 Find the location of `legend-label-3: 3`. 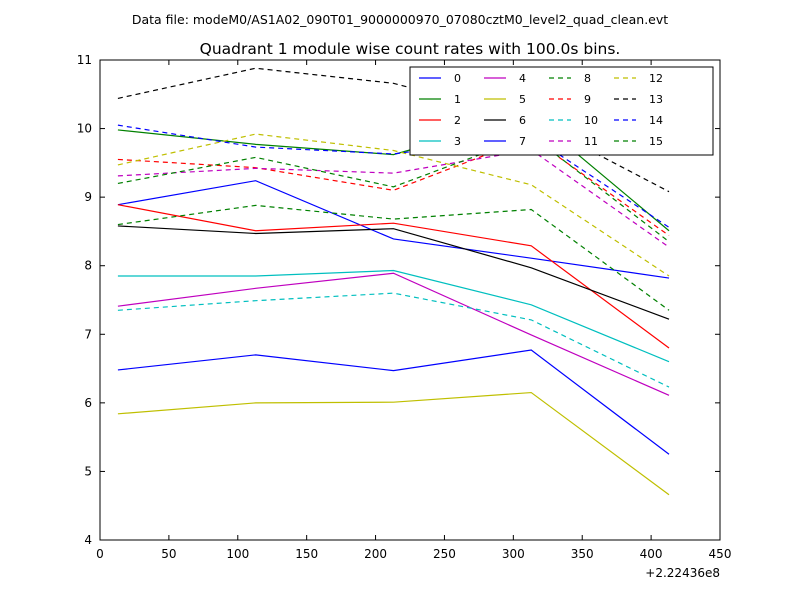

legend-label-3: 3 is located at coordinates (457, 141).